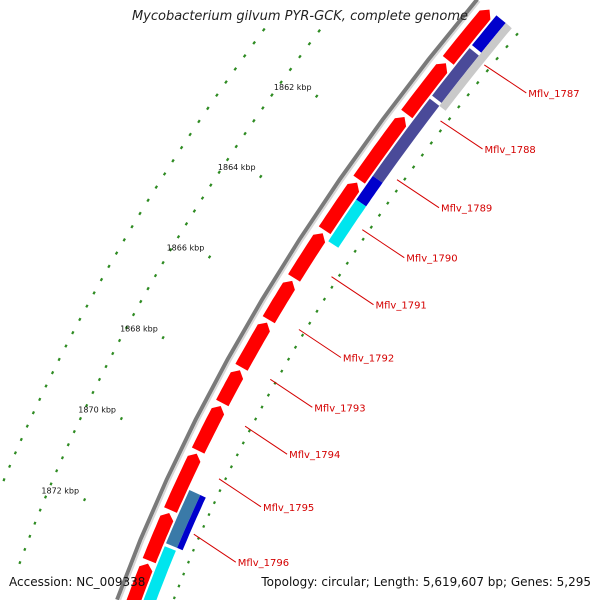  I want to click on gene-label: Mflv_1790, so click(431, 259).